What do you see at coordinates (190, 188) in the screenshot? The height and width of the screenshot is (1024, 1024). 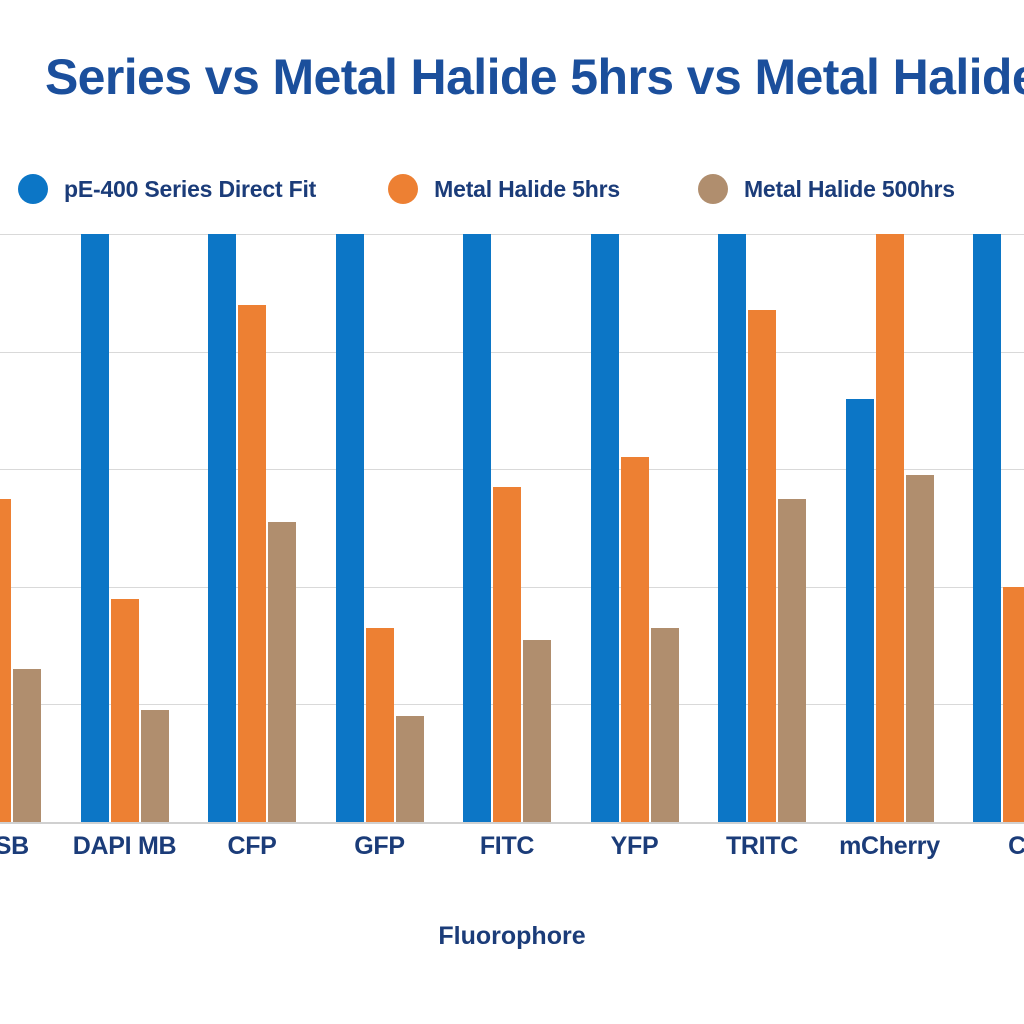 I see `legend-label-pe400: pE-400 Series Direct Fit` at bounding box center [190, 188].